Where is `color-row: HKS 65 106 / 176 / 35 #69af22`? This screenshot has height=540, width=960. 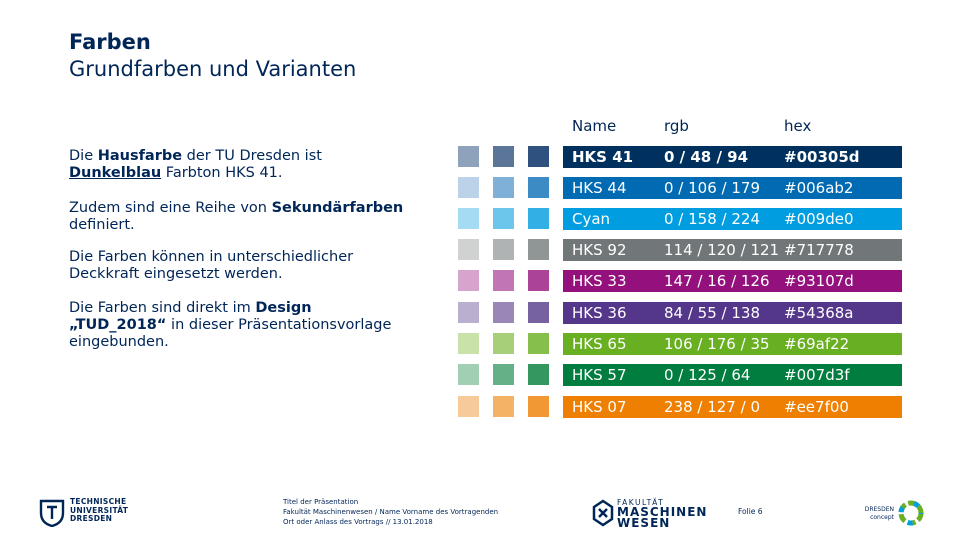 color-row: HKS 65 106 / 176 / 35 #69af22 is located at coordinates (732, 344).